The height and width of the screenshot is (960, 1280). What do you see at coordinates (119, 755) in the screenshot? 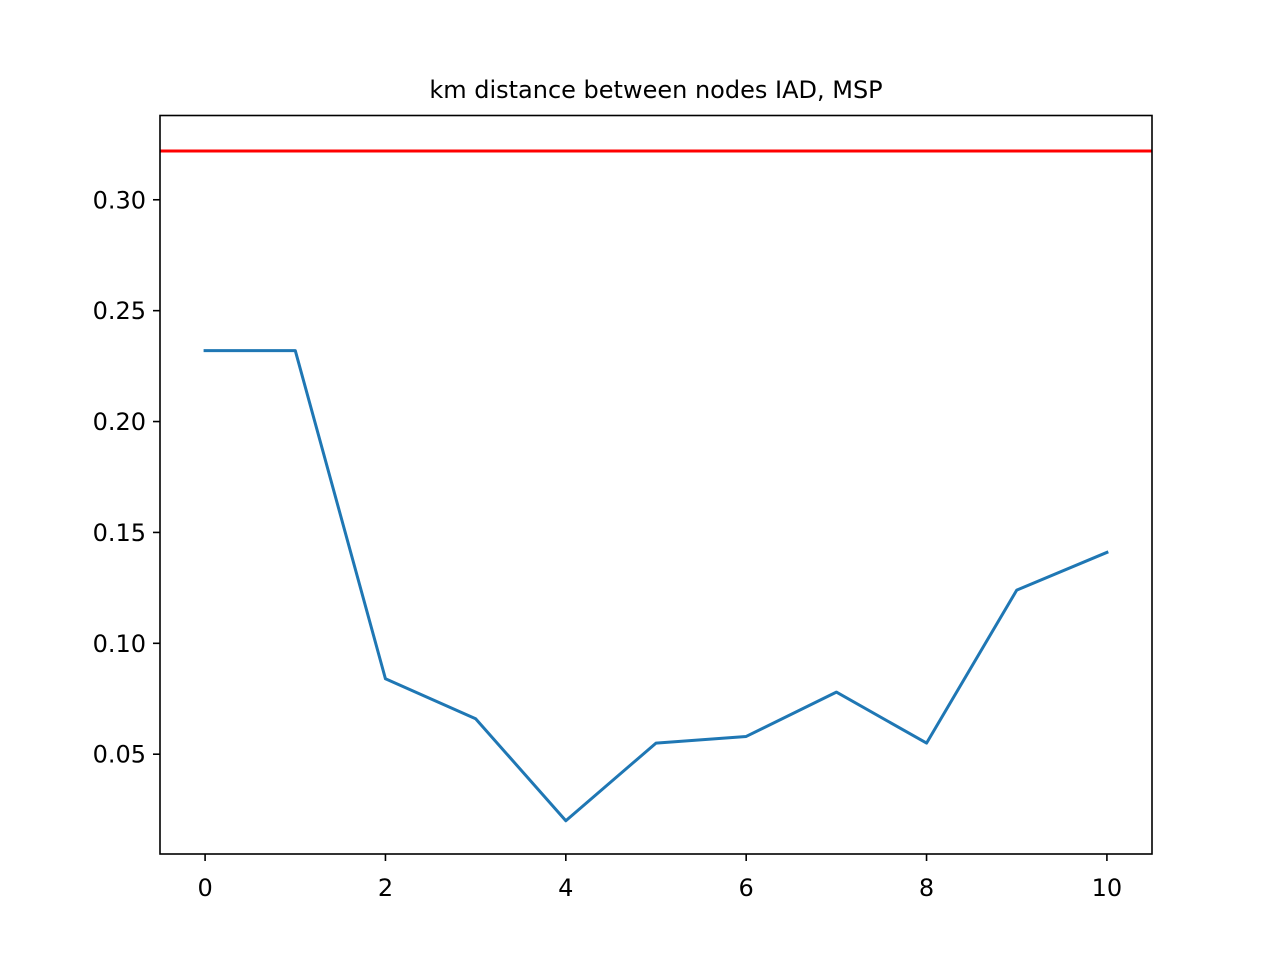
I see `y-tick-label: 0.05` at bounding box center [119, 755].